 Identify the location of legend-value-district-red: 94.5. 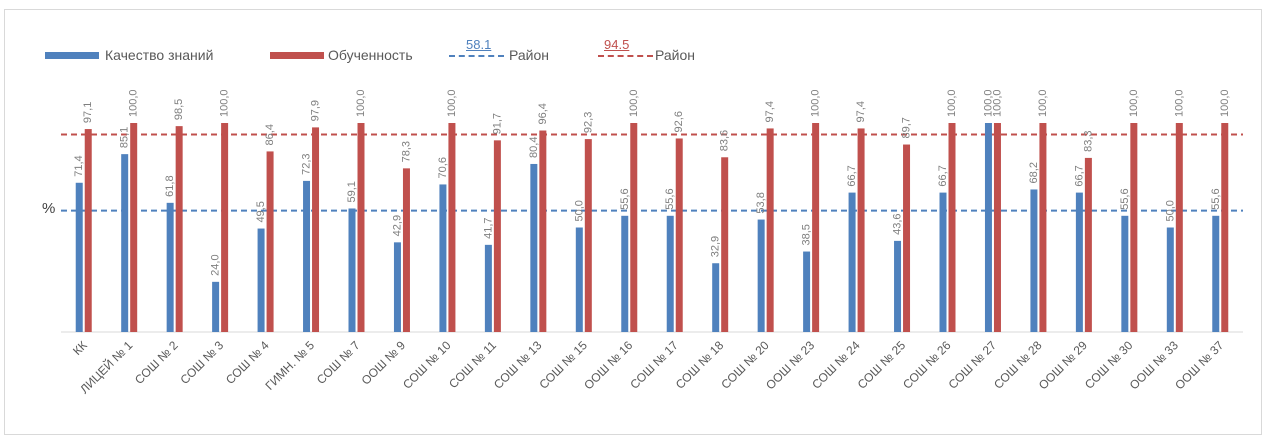
(617, 44).